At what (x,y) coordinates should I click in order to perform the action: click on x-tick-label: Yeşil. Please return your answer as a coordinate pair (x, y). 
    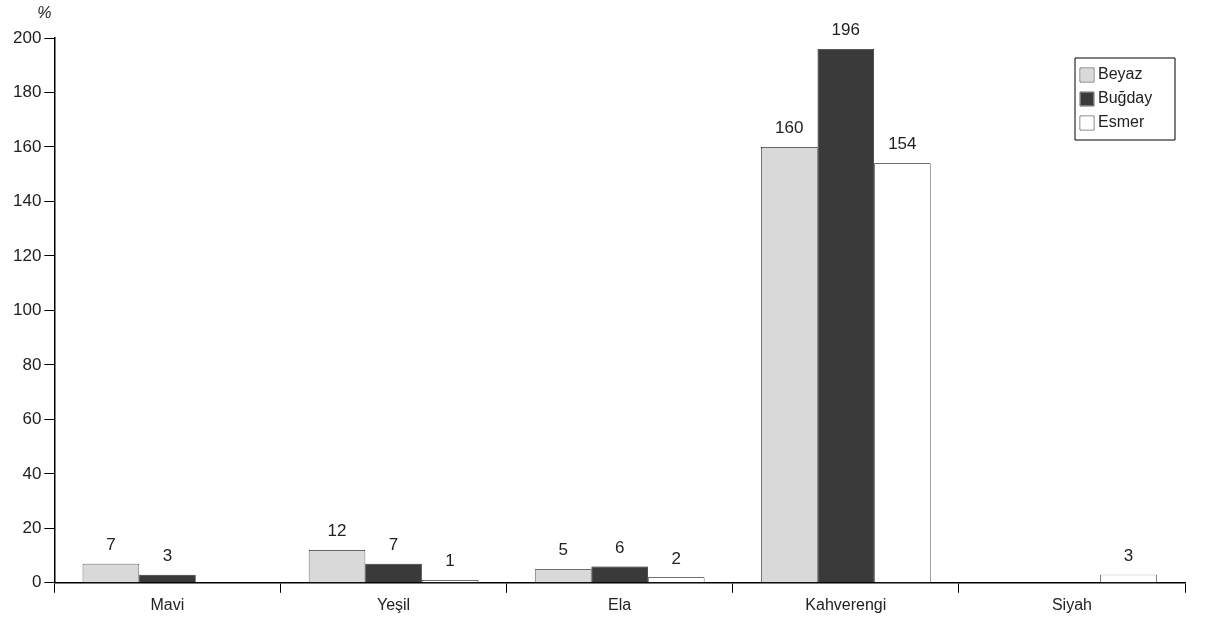
    Looking at the image, I should click on (393, 604).